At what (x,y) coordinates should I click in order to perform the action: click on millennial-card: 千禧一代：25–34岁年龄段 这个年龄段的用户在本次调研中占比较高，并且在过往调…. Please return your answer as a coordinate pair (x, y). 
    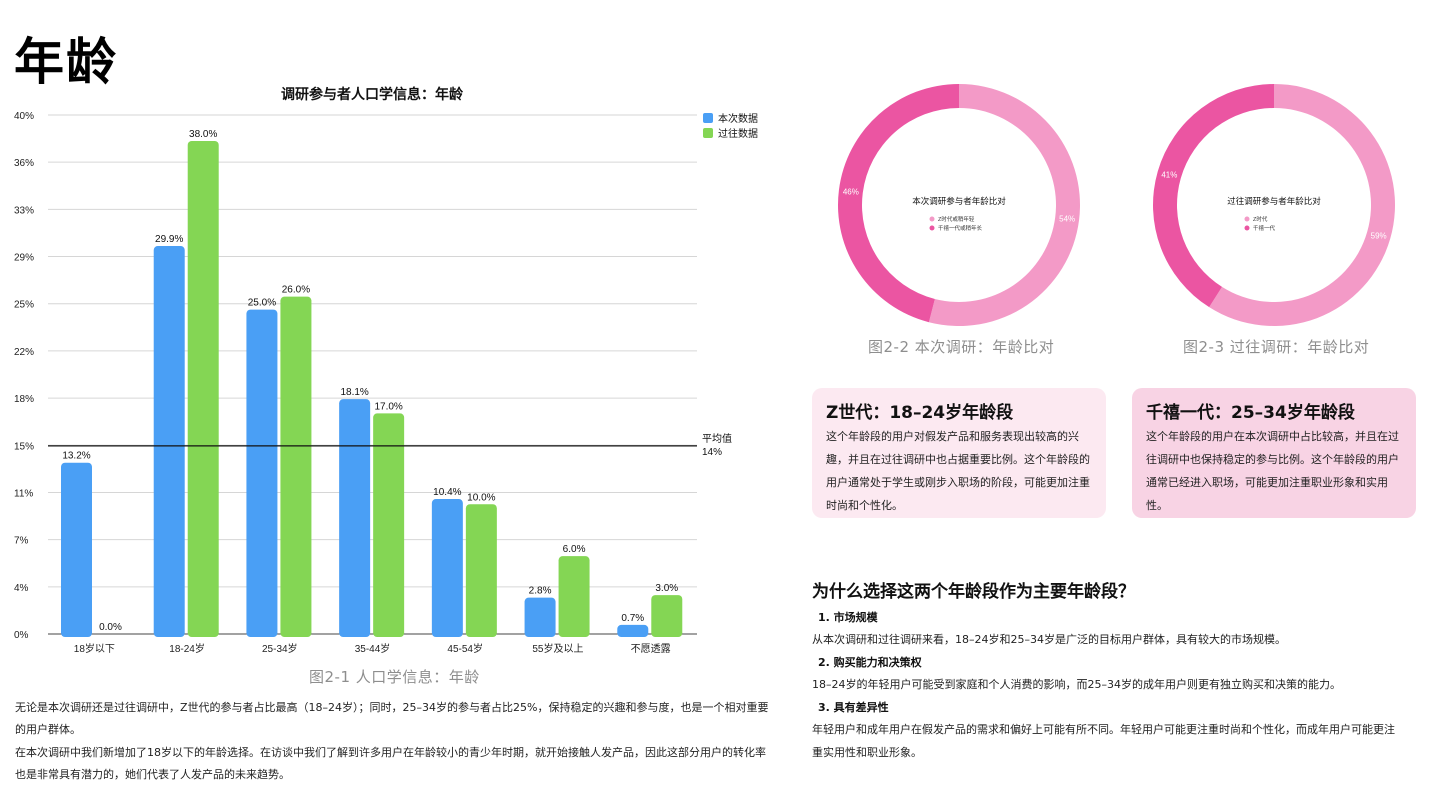
    Looking at the image, I should click on (1274, 453).